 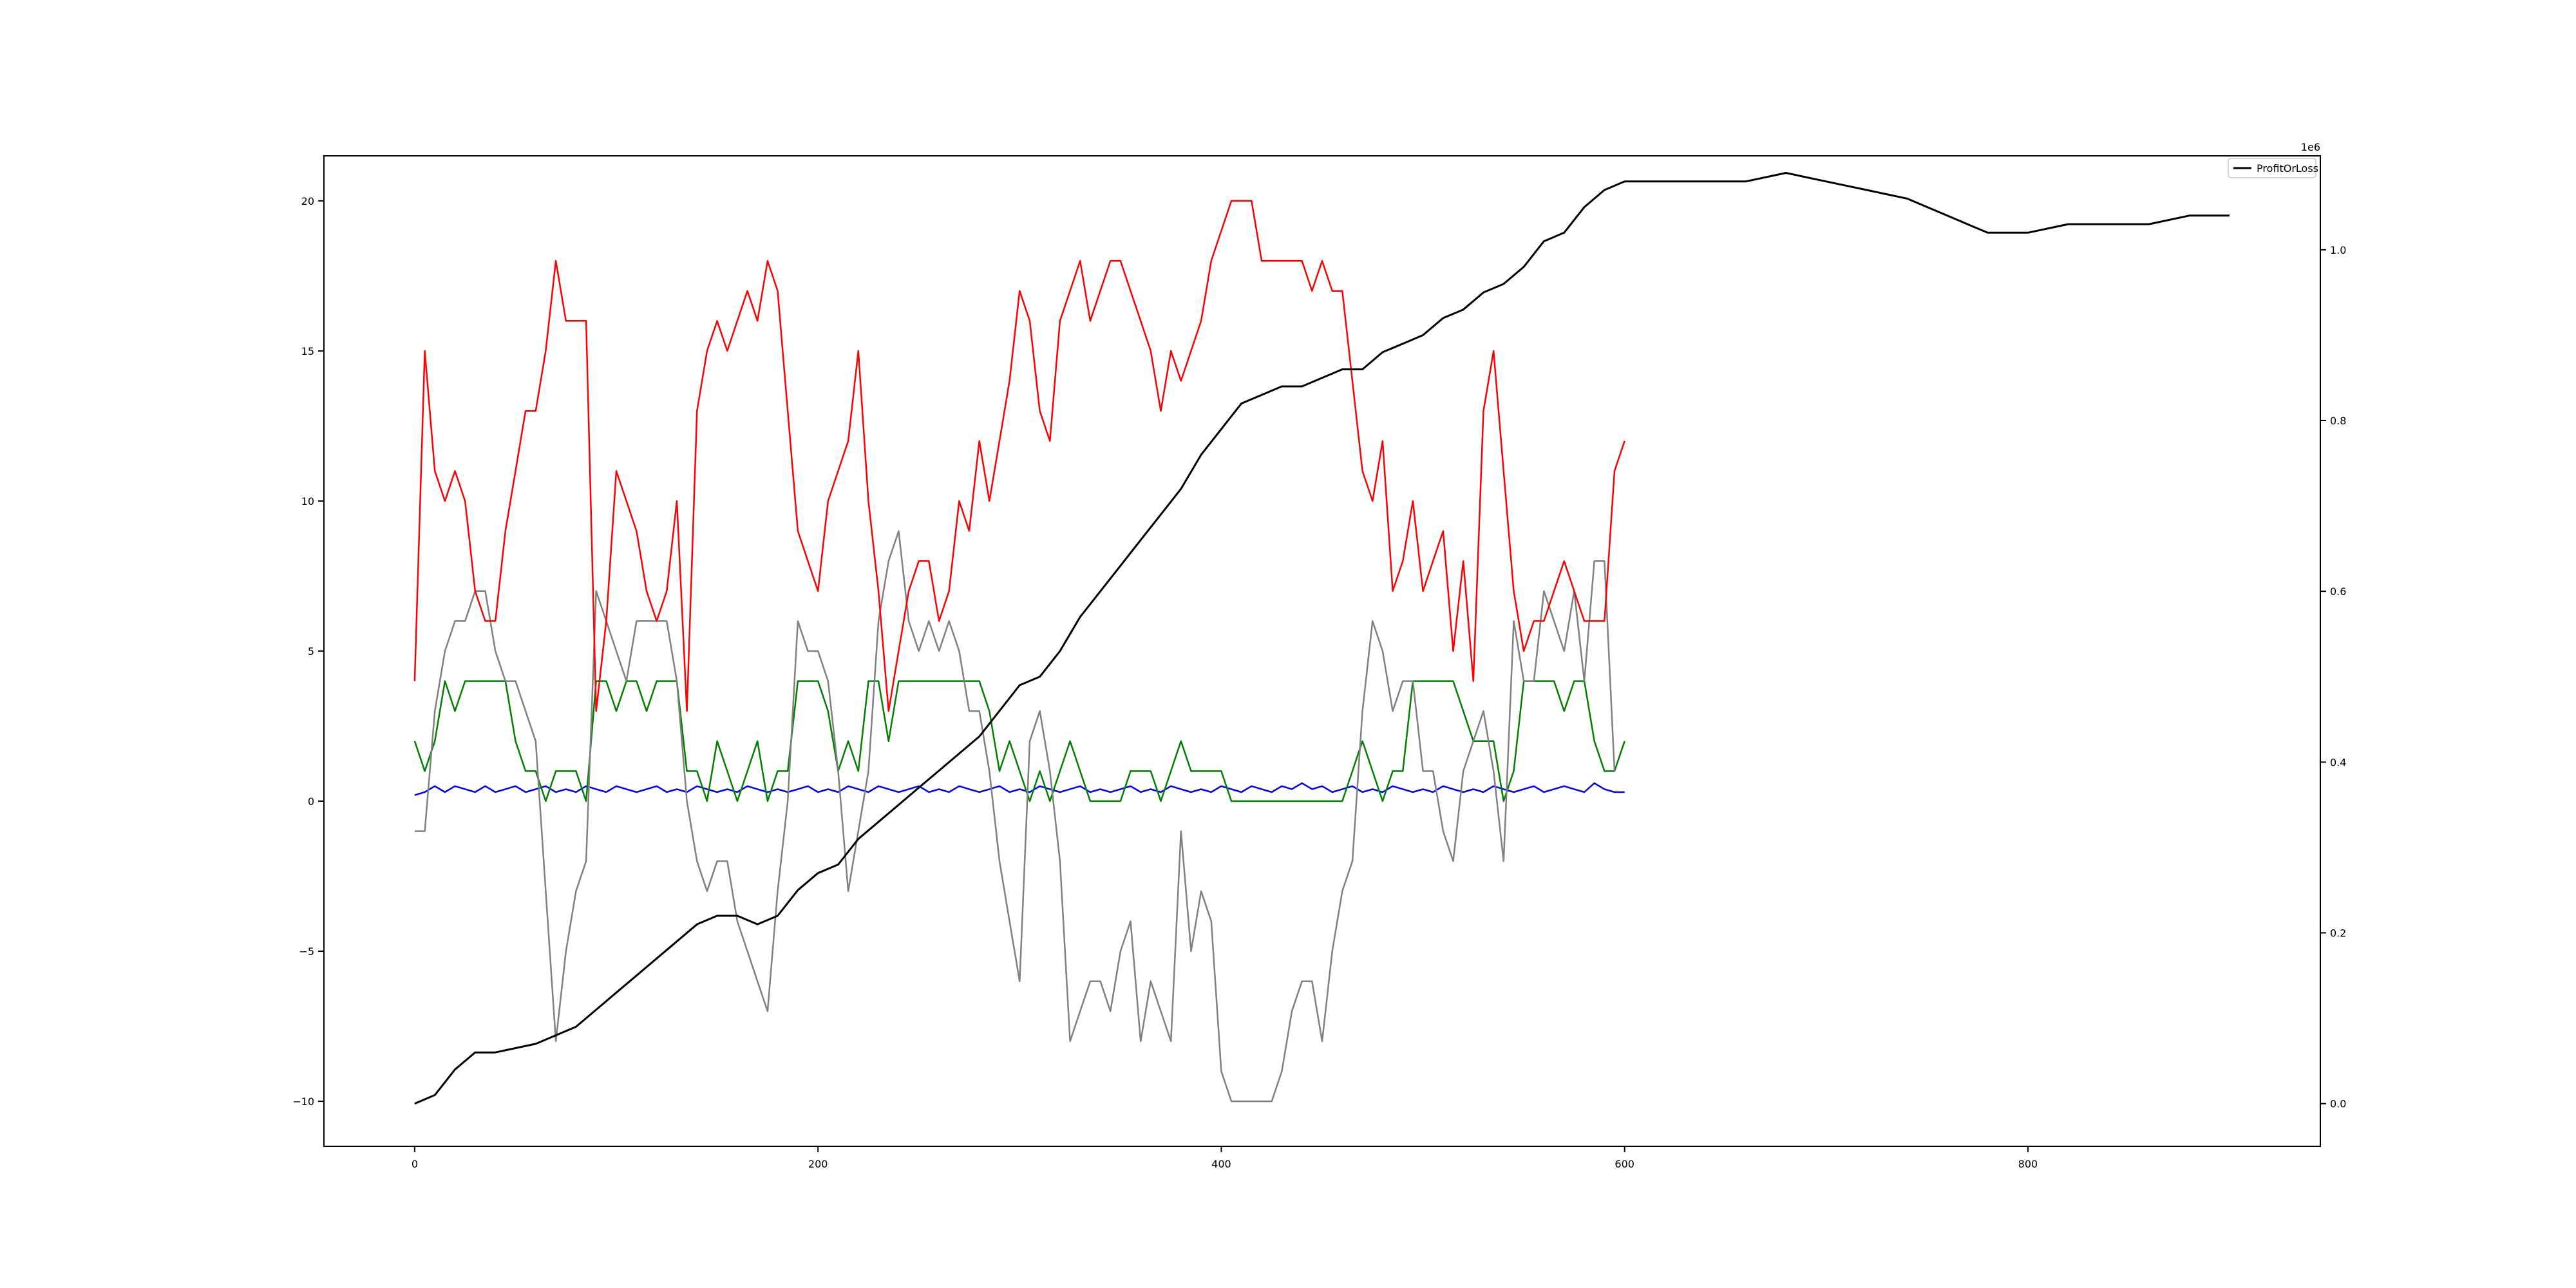 I want to click on y-left-tick-label: 15, so click(x=307, y=351).